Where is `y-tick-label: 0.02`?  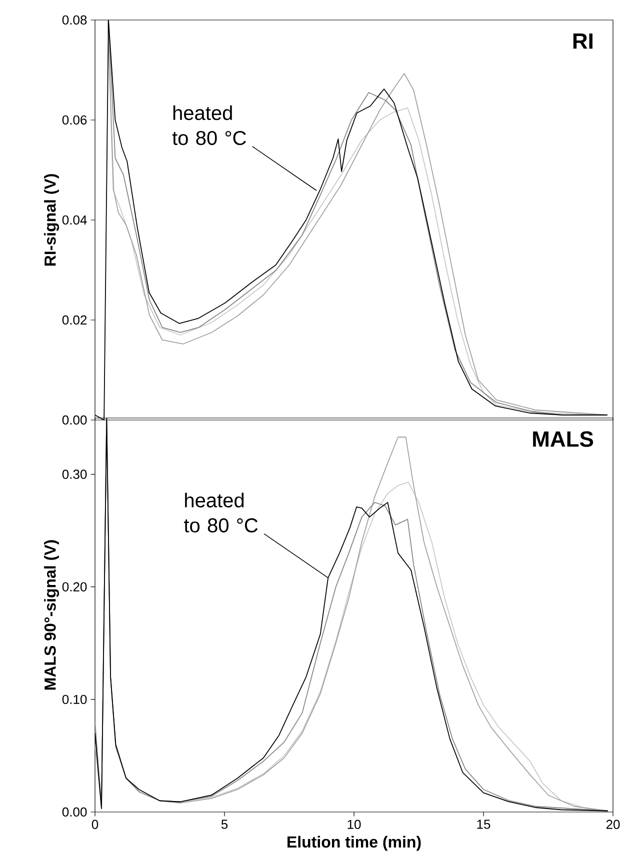 y-tick-label: 0.02 is located at coordinates (74, 320).